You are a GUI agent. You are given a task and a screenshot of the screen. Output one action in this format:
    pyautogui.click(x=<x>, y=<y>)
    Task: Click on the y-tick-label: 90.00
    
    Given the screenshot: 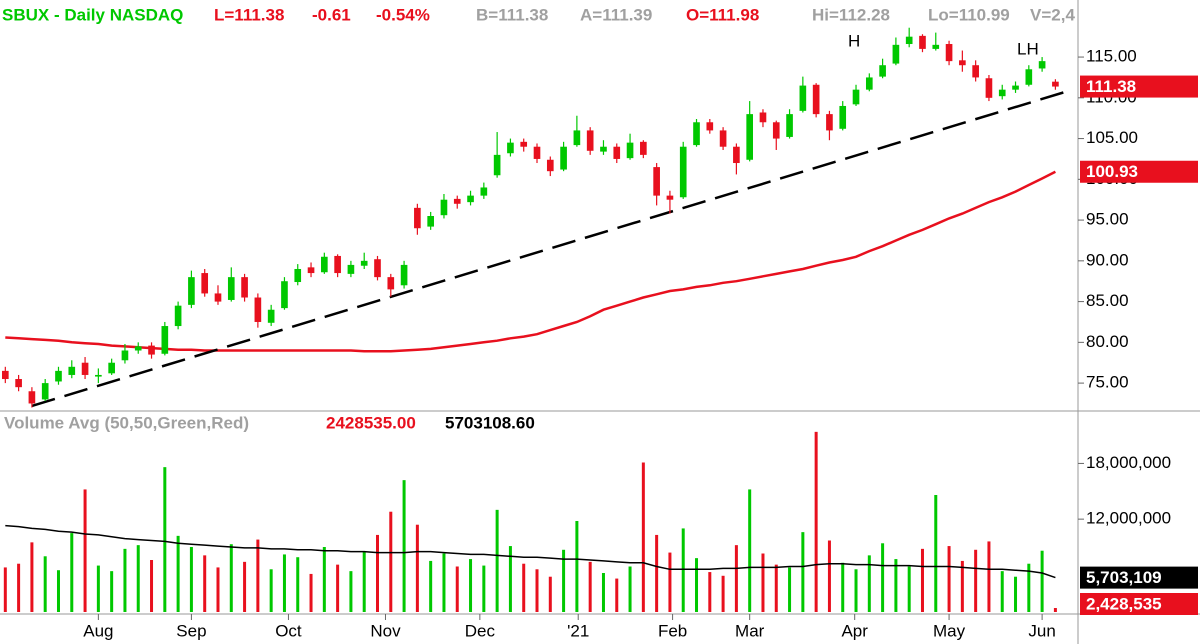 What is the action you would take?
    pyautogui.click(x=1107, y=259)
    